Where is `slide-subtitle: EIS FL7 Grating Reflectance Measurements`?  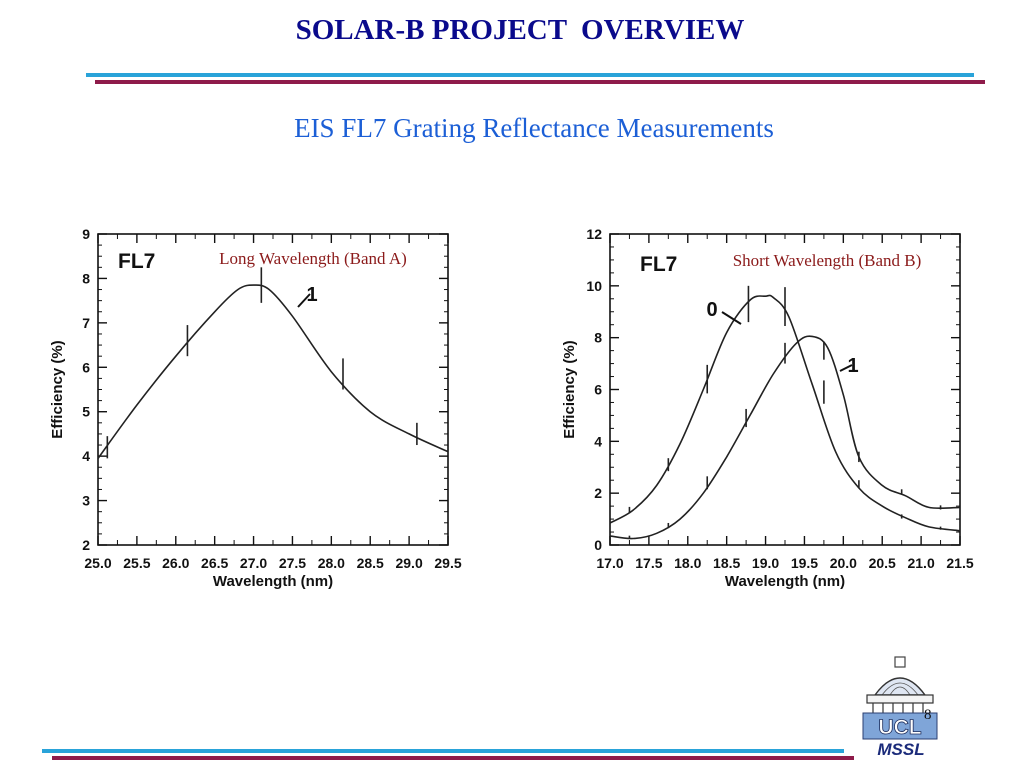
slide-subtitle: EIS FL7 Grating Reflectance Measurements is located at coordinates (534, 128).